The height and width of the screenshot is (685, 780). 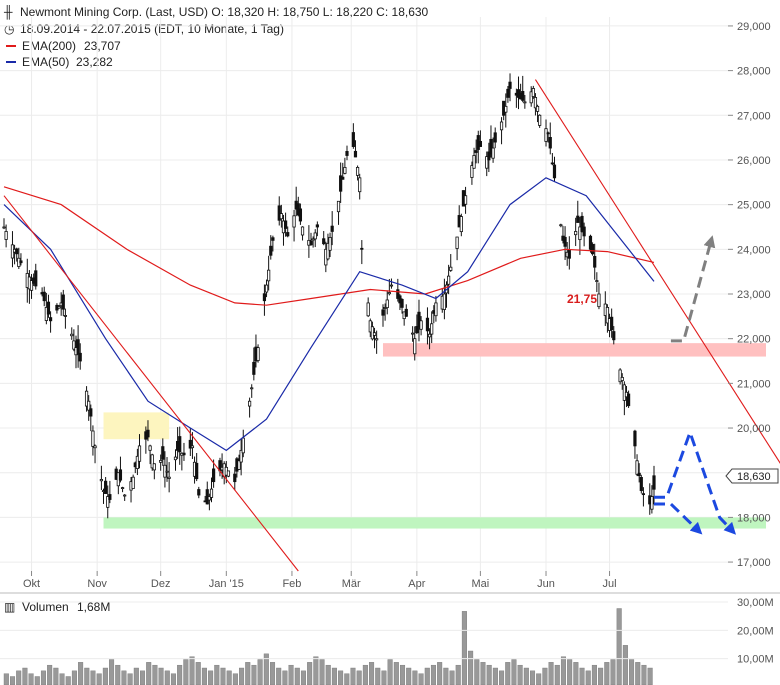 I want to click on price-tick-label: 22,000, so click(x=754, y=340).